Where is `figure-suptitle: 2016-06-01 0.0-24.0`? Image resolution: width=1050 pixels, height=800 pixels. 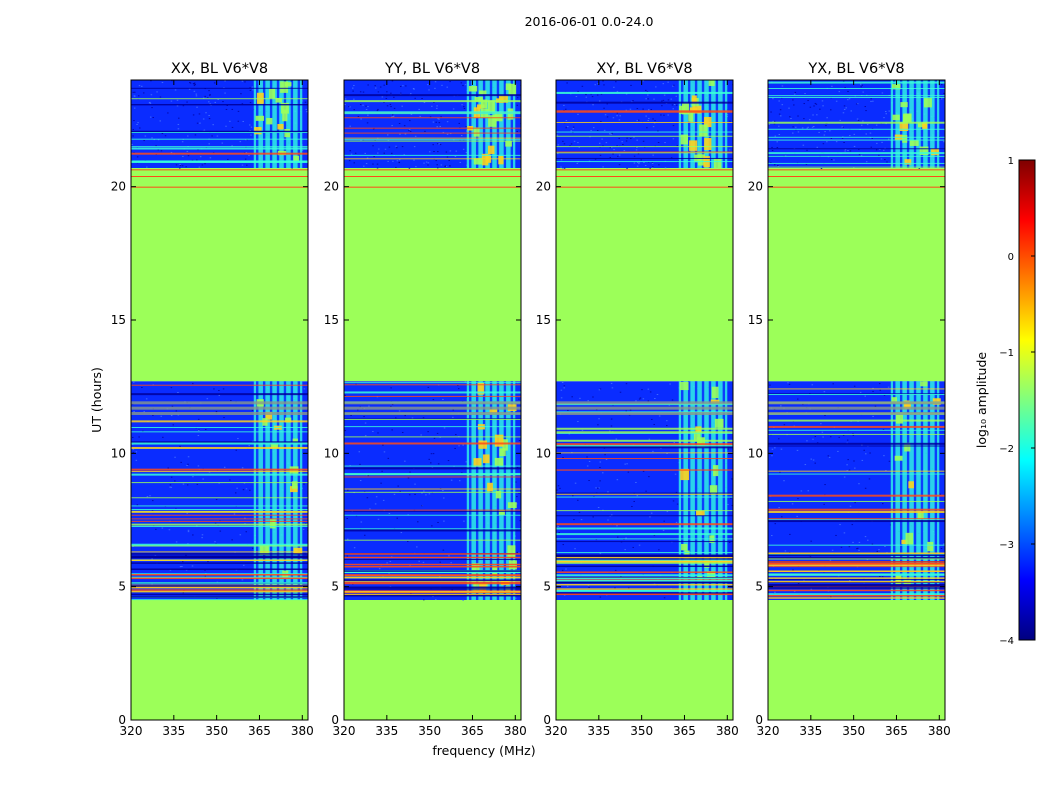
figure-suptitle: 2016-06-01 0.0-24.0 is located at coordinates (589, 21).